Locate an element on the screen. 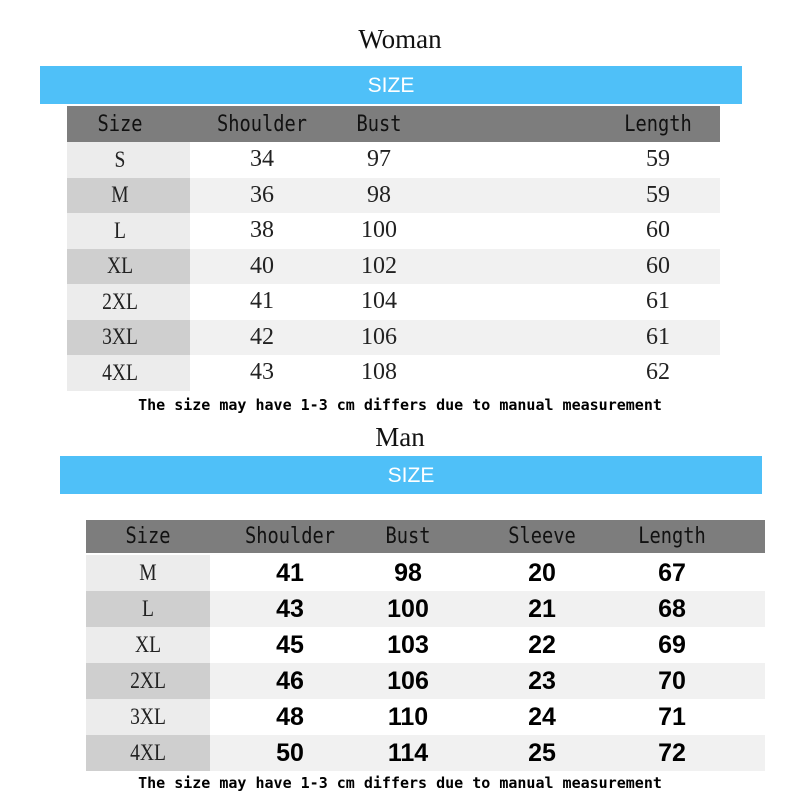  table-row: S 34 97 59 is located at coordinates (393, 160).